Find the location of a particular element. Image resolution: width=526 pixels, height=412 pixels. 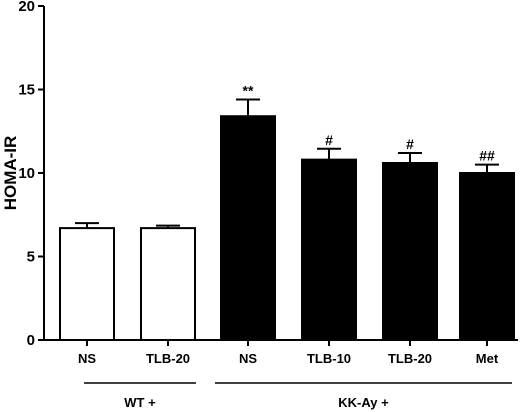

significance-marker: ## is located at coordinates (487, 156).